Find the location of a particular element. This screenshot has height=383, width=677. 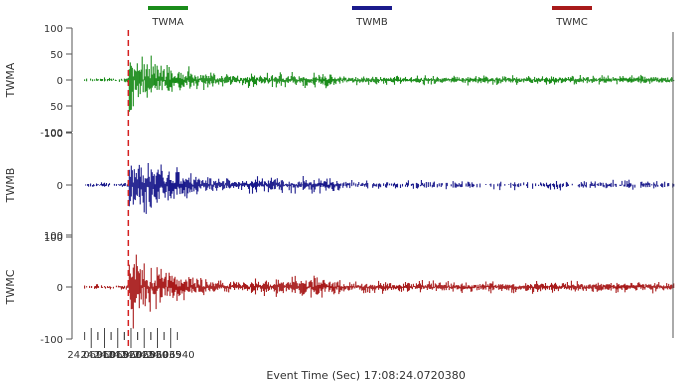

x-tick-label: 24.06940 is located at coordinates (171, 355).